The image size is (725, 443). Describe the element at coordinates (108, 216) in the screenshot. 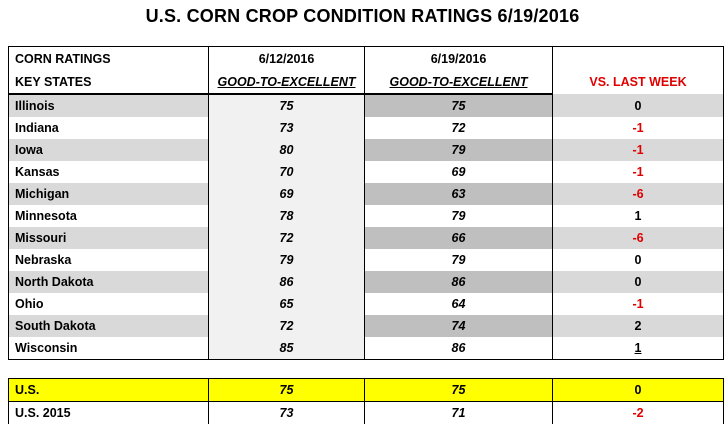

I see `state-name: Minnesota` at that location.